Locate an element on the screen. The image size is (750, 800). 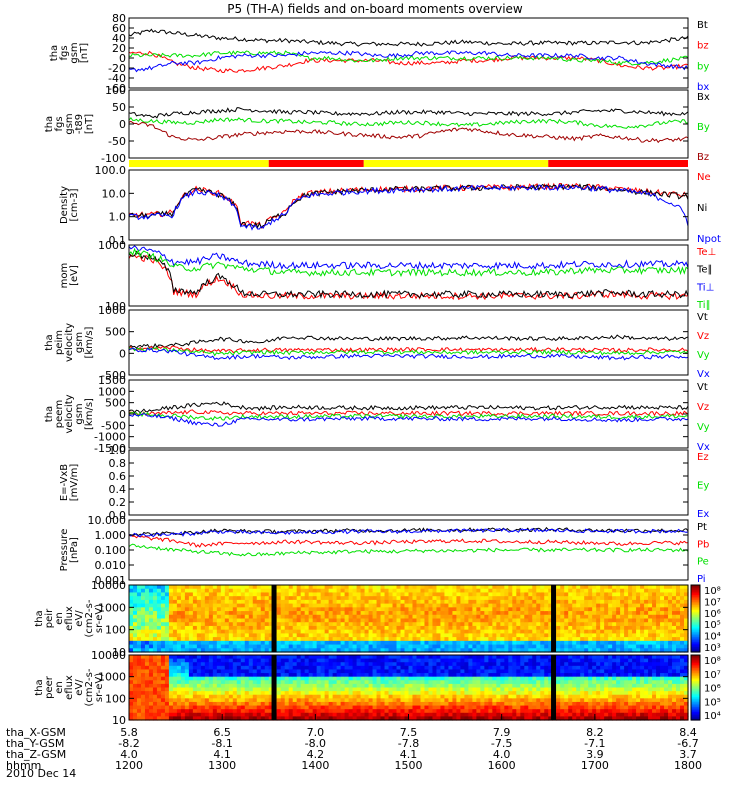
time-axis-value: 3.7 is located at coordinates (688, 754).